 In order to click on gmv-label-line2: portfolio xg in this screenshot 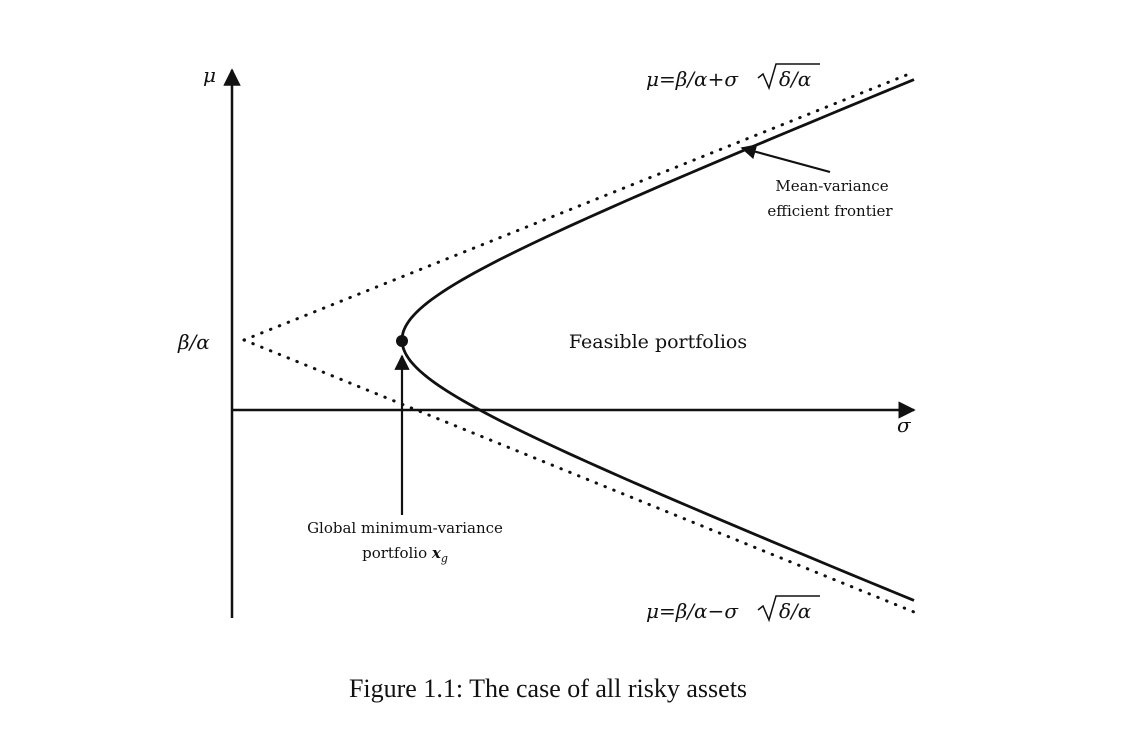, I will do `click(405, 554)`.